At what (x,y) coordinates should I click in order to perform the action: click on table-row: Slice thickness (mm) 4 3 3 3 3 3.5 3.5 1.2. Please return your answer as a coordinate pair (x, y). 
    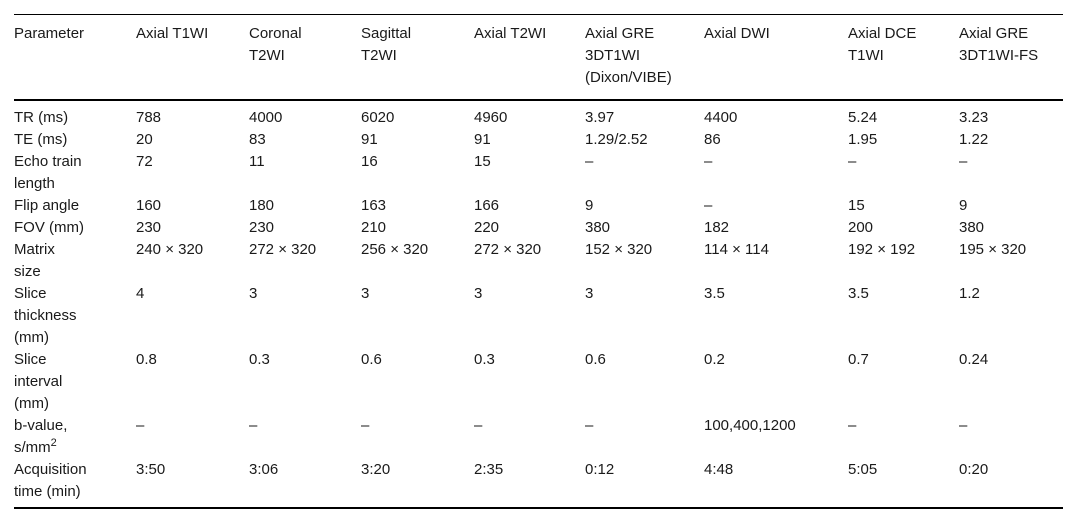
    Looking at the image, I should click on (538, 316).